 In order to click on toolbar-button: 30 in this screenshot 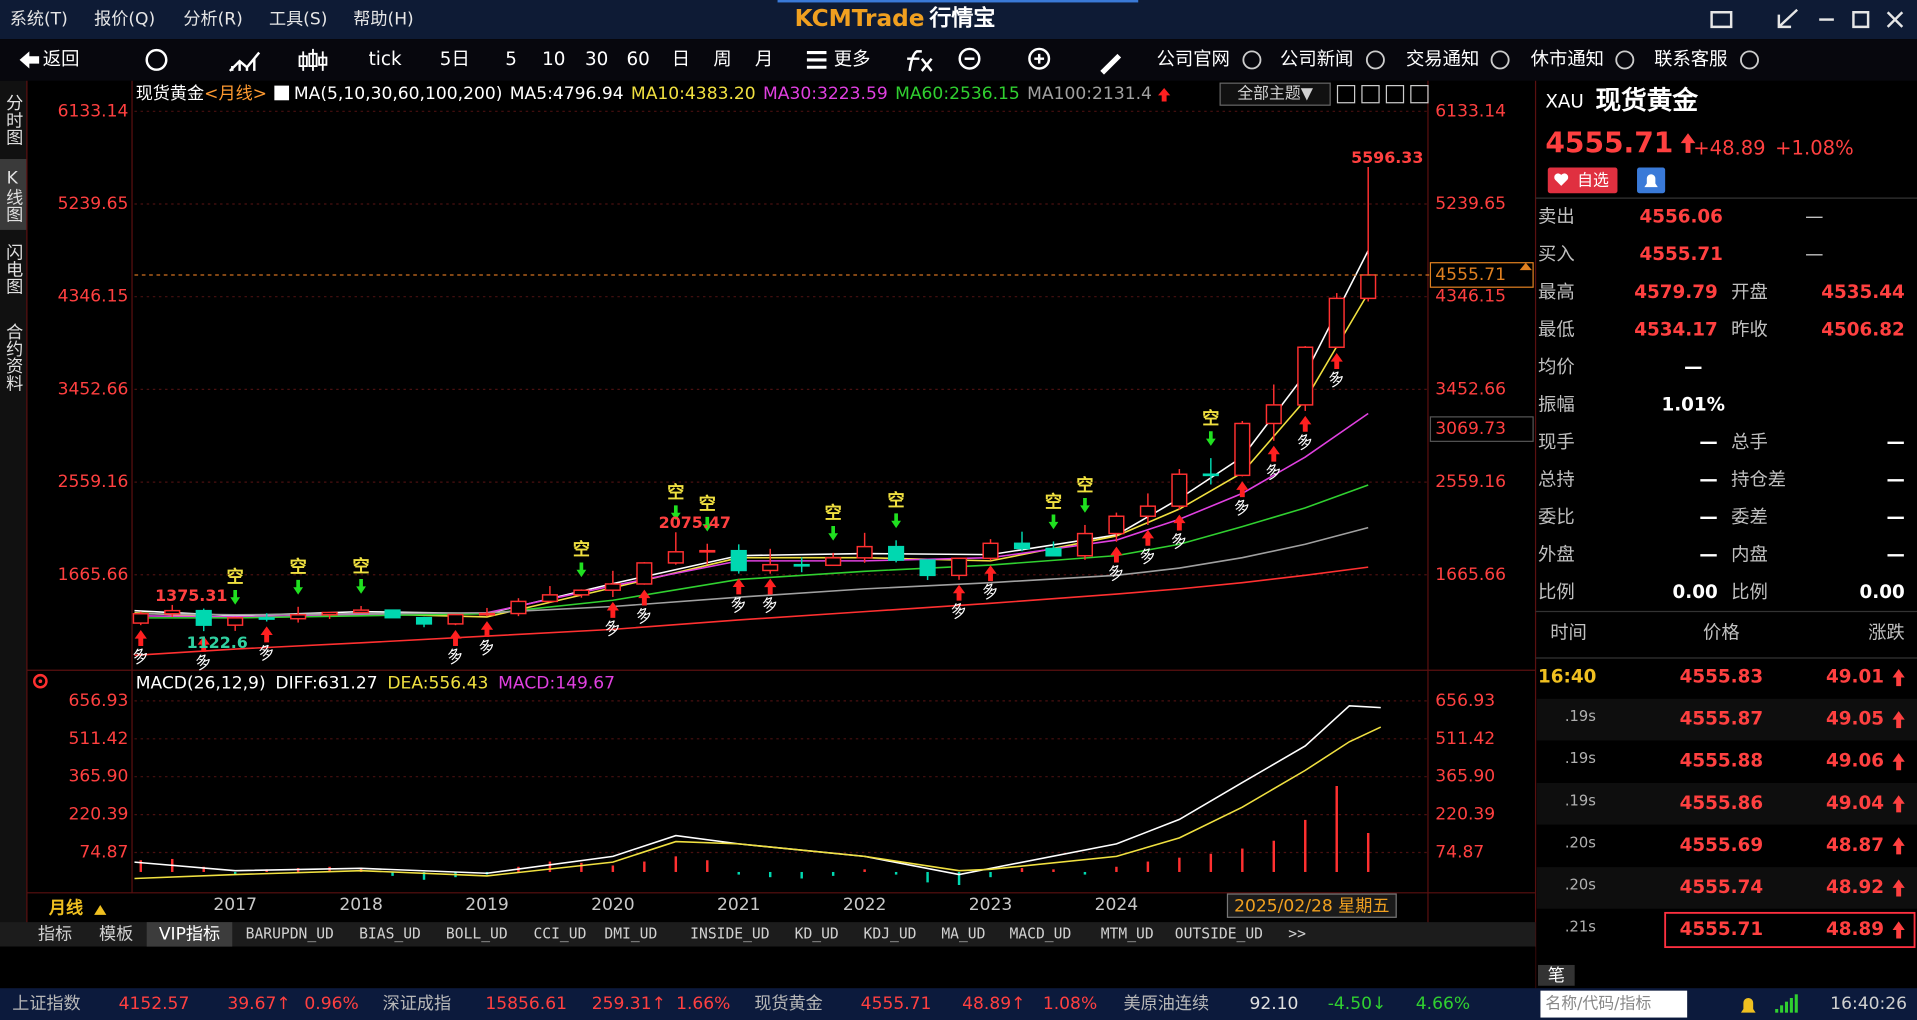, I will do `click(596, 59)`.